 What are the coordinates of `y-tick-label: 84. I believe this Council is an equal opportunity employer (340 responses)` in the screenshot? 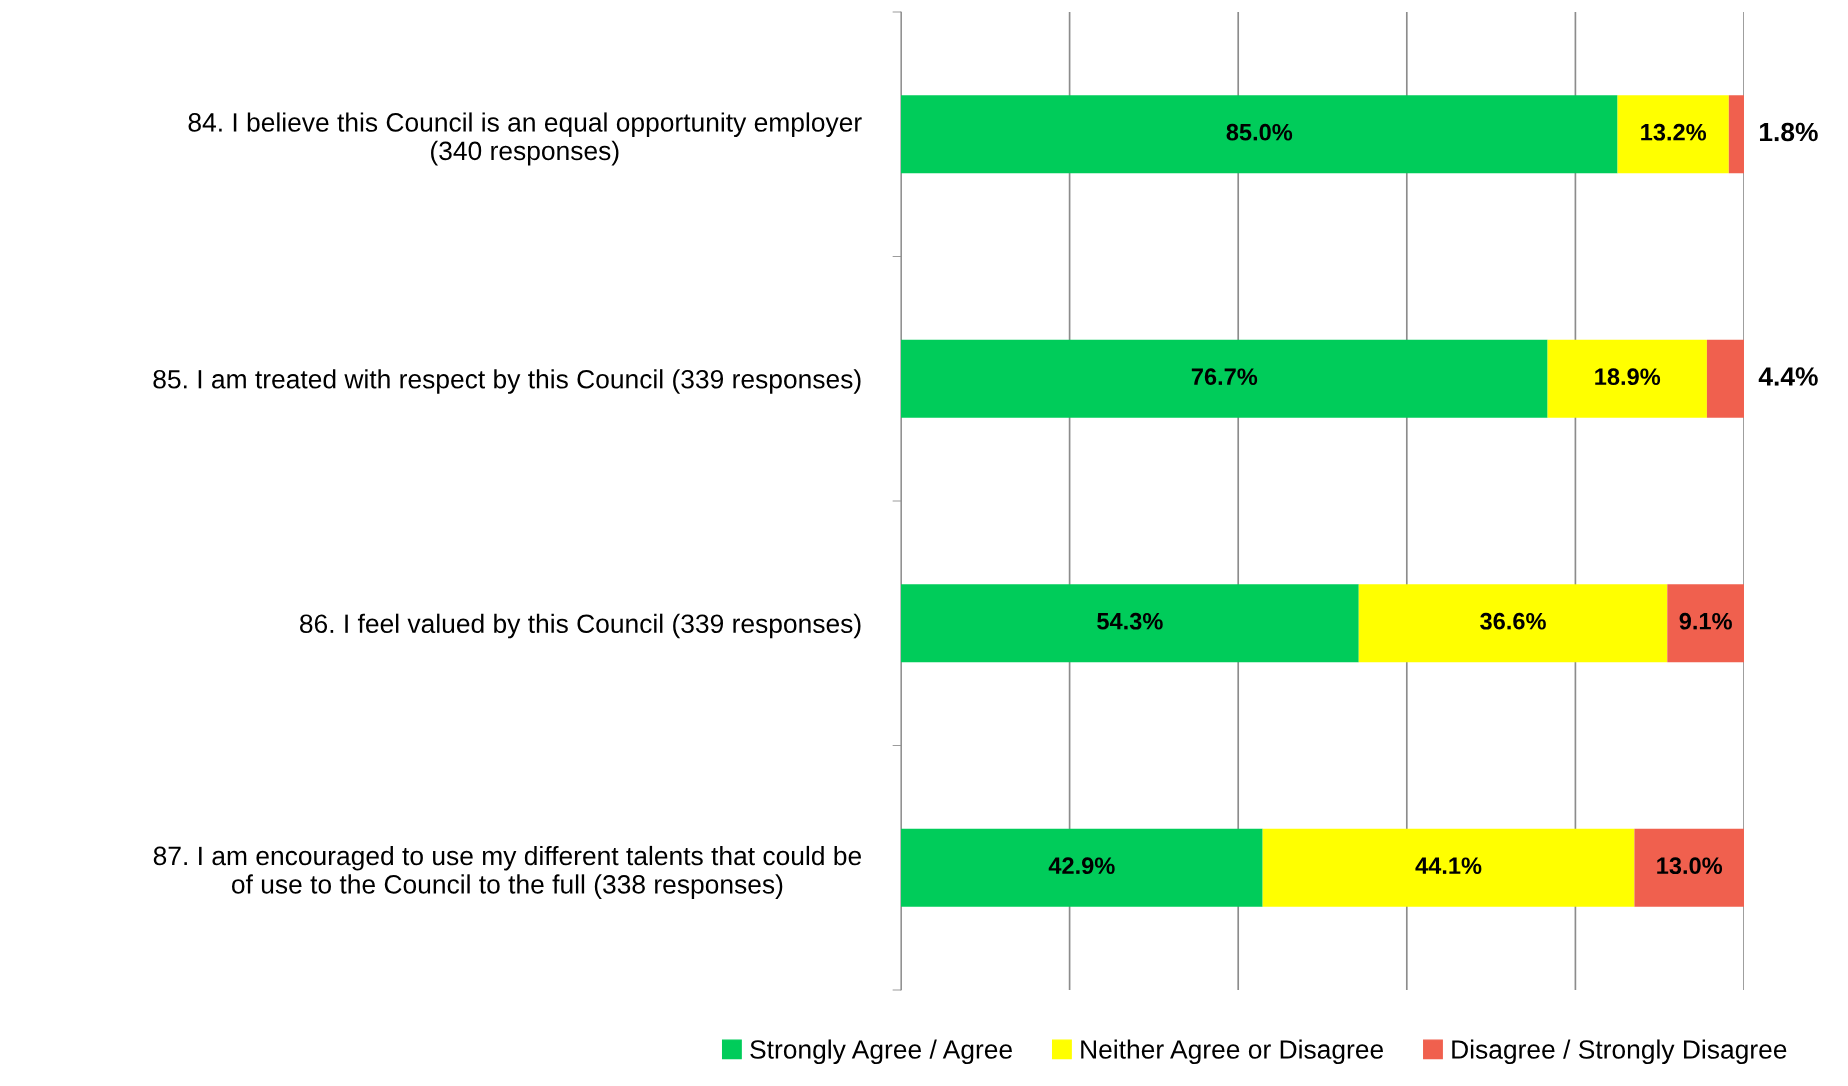 It's located at (525, 139).